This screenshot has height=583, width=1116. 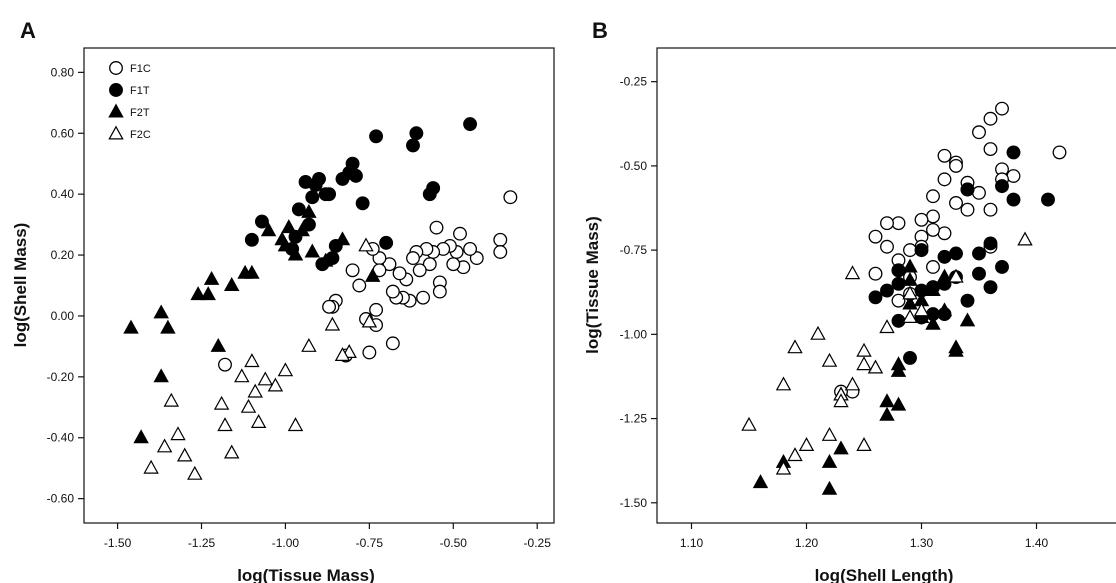 What do you see at coordinates (63, 194) in the screenshot?
I see `y-tick-label: 0.40` at bounding box center [63, 194].